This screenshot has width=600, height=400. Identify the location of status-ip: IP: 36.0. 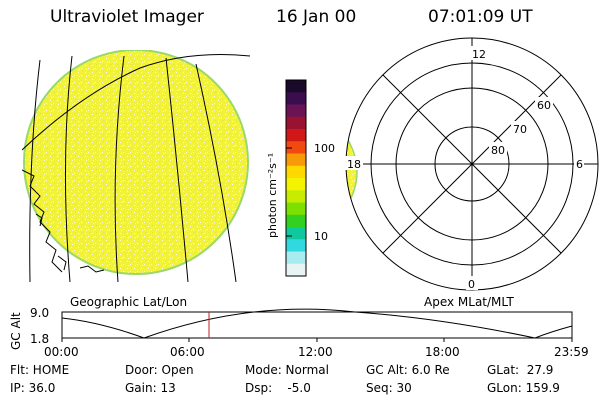
(33, 388).